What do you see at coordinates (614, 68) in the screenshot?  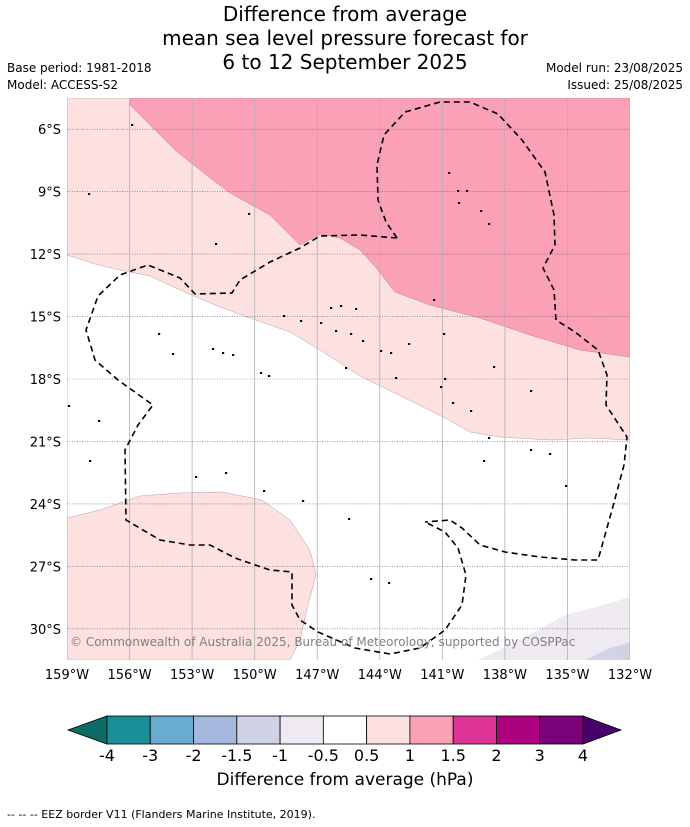 I see `model-run: Model run: 23/08/2025` at bounding box center [614, 68].